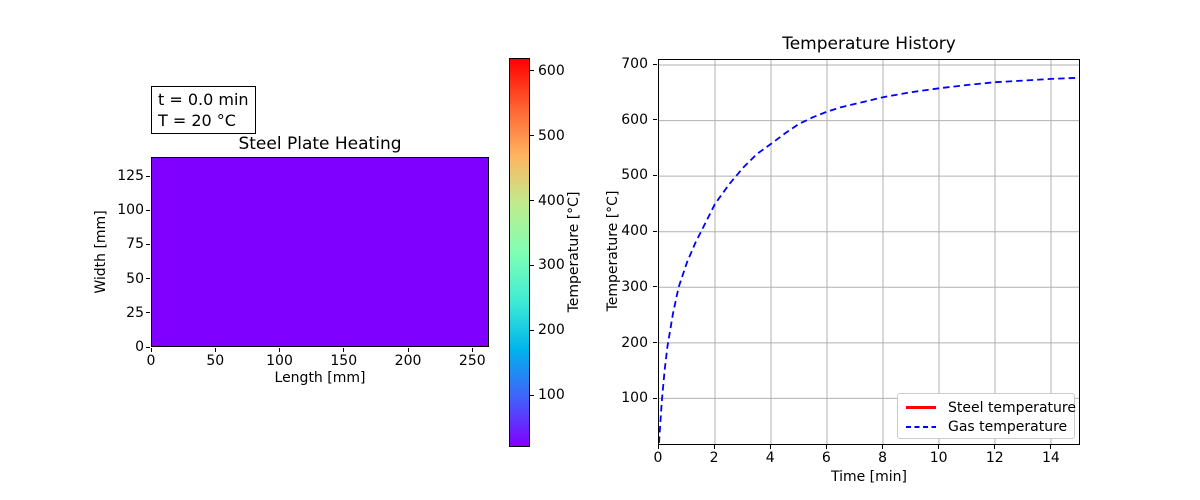 Image resolution: width=1200 pixels, height=500 pixels. I want to click on left-plot-title: Steel Plate Heating, so click(320, 144).